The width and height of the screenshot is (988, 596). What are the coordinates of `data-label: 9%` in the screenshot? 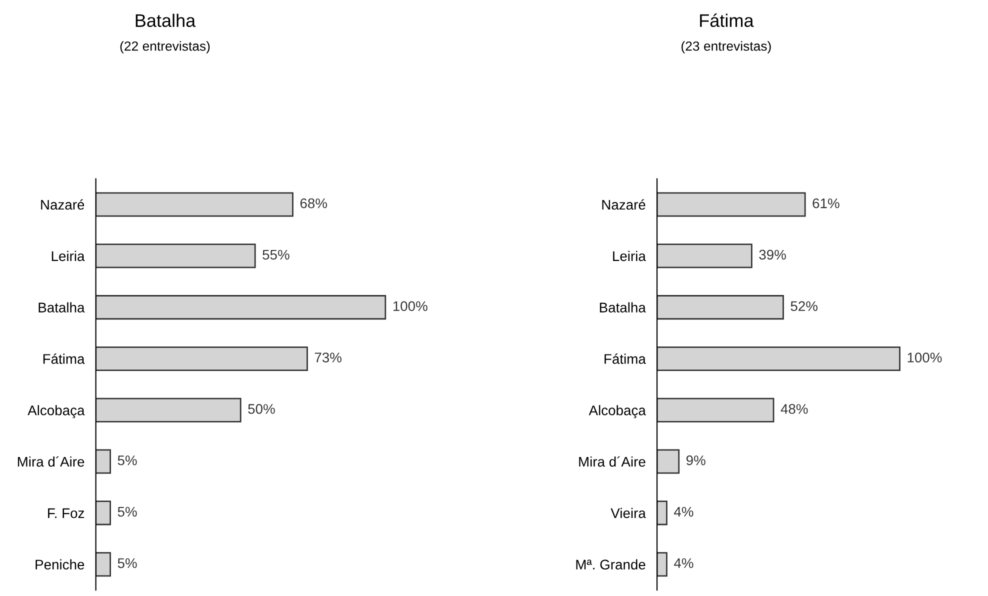 It's located at (696, 460).